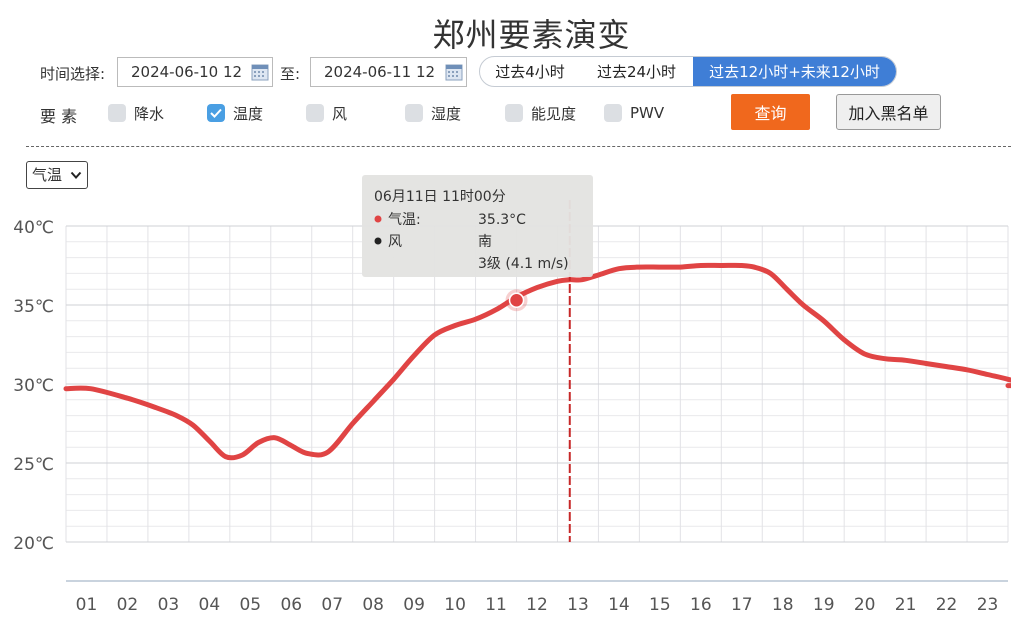 Image resolution: width=1011 pixels, height=624 pixels. Describe the element at coordinates (578, 605) in the screenshot. I see `x-tick-label: 13` at that location.